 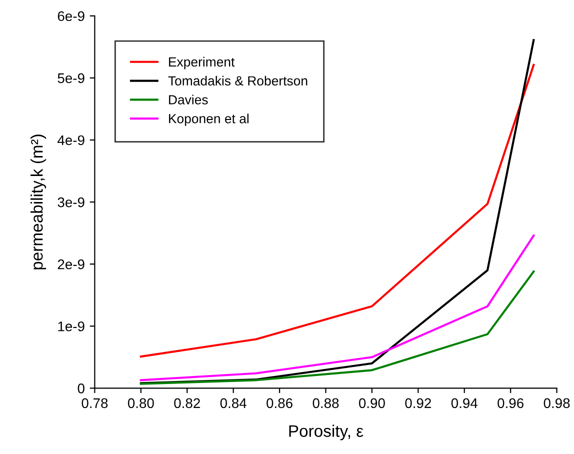 I want to click on y-axis-title: permeability,k (m²), so click(x=38, y=202).